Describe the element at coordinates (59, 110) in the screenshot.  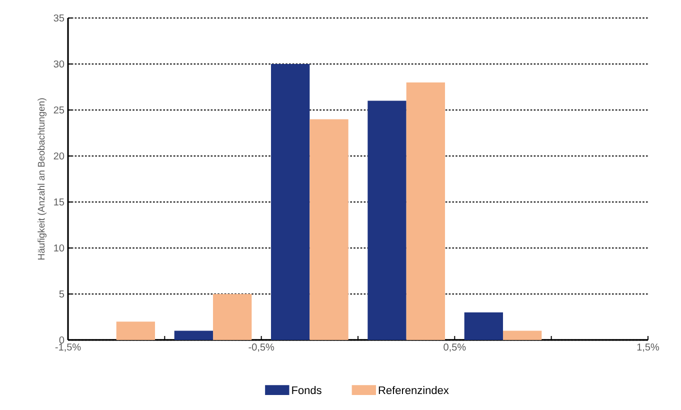
I see `y-tick-label: 25` at that location.